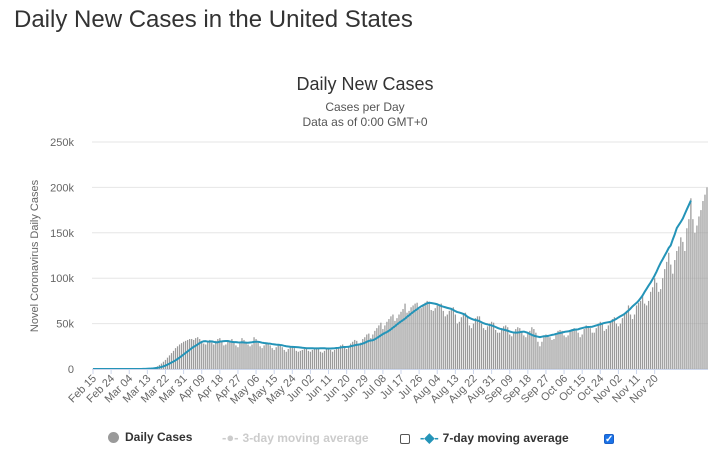  Describe the element at coordinates (609, 439) in the screenshot. I see `checkbox-checked-icon: ✓` at that location.